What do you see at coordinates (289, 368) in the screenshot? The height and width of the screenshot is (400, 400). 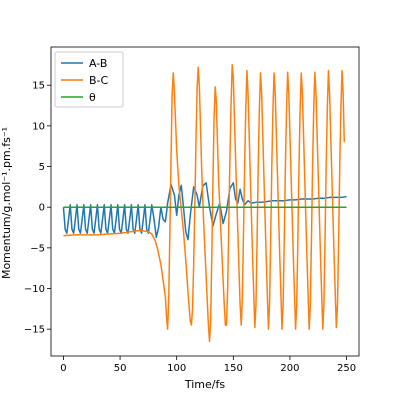 I see `x-tick-label: 200` at bounding box center [289, 368].